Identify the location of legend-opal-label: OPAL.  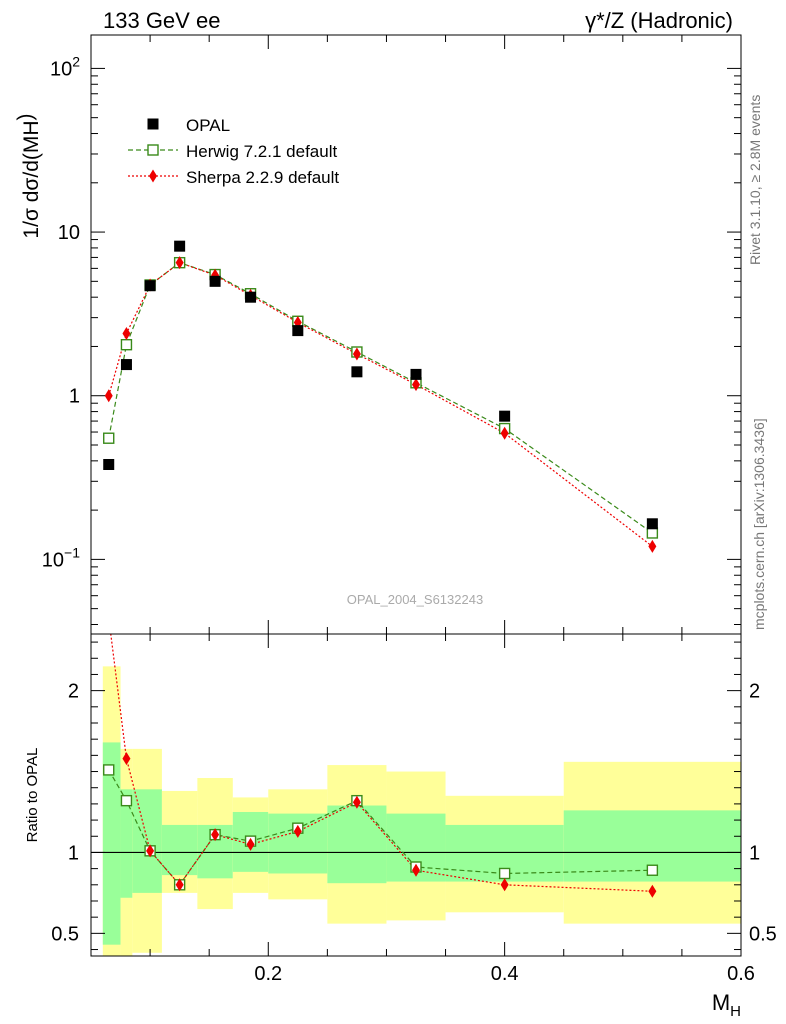
(208, 125).